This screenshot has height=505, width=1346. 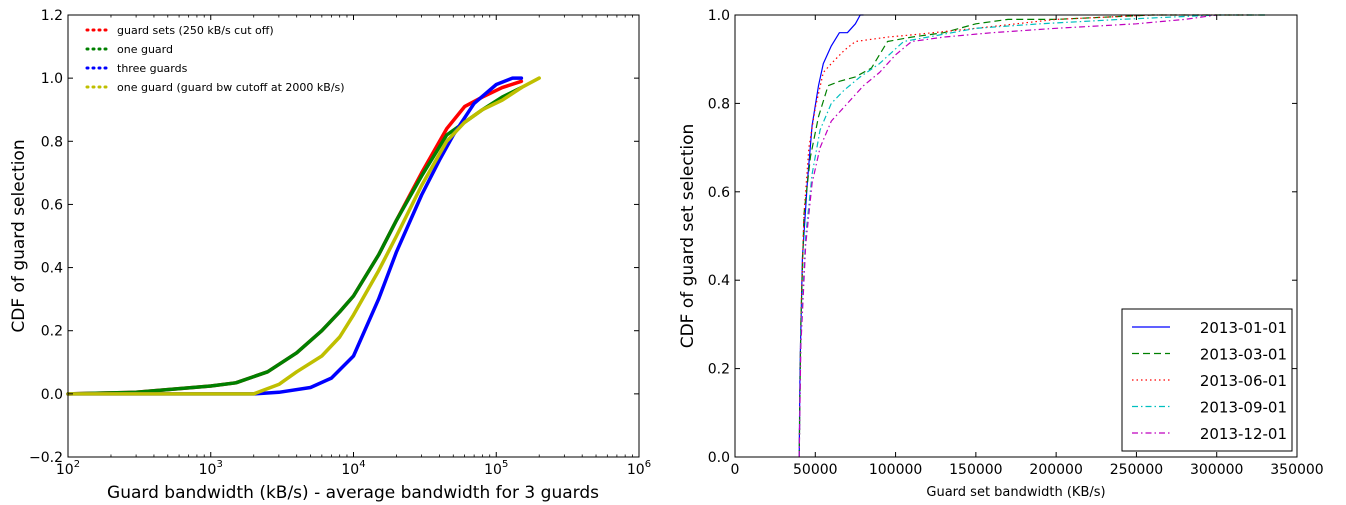 I want to click on right-x-axis-title: Guard set bandwidth (KB/s), so click(x=1015, y=492).